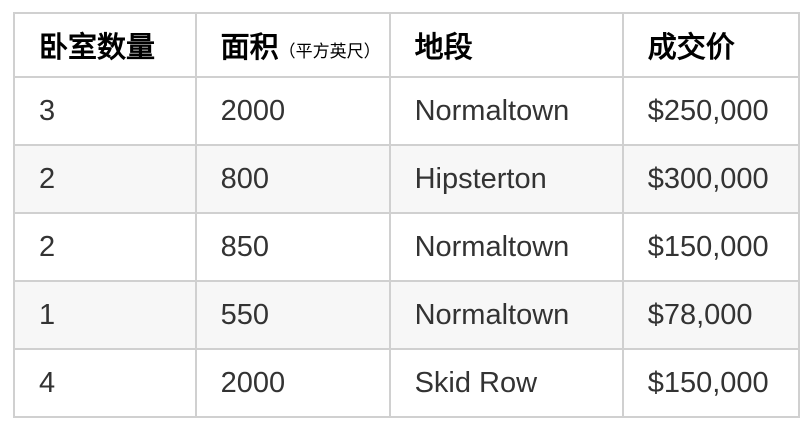  Describe the element at coordinates (710, 111) in the screenshot. I see `cell-price: $250,000` at that location.